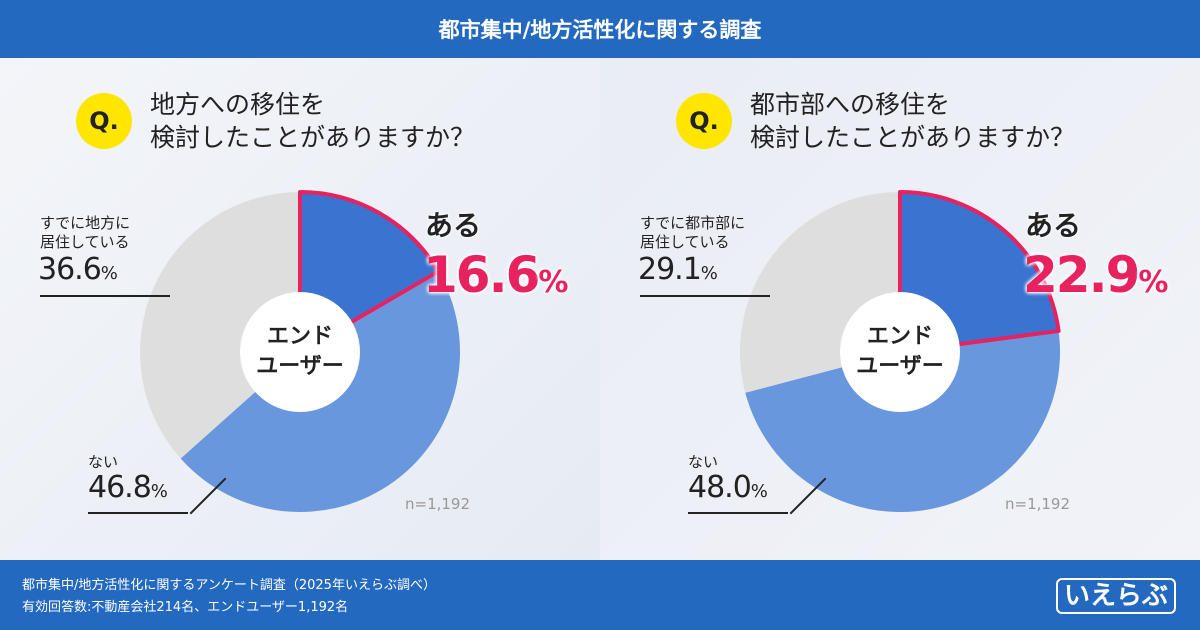 The width and height of the screenshot is (1200, 630). I want to click on value: 16.6, so click(481, 275).